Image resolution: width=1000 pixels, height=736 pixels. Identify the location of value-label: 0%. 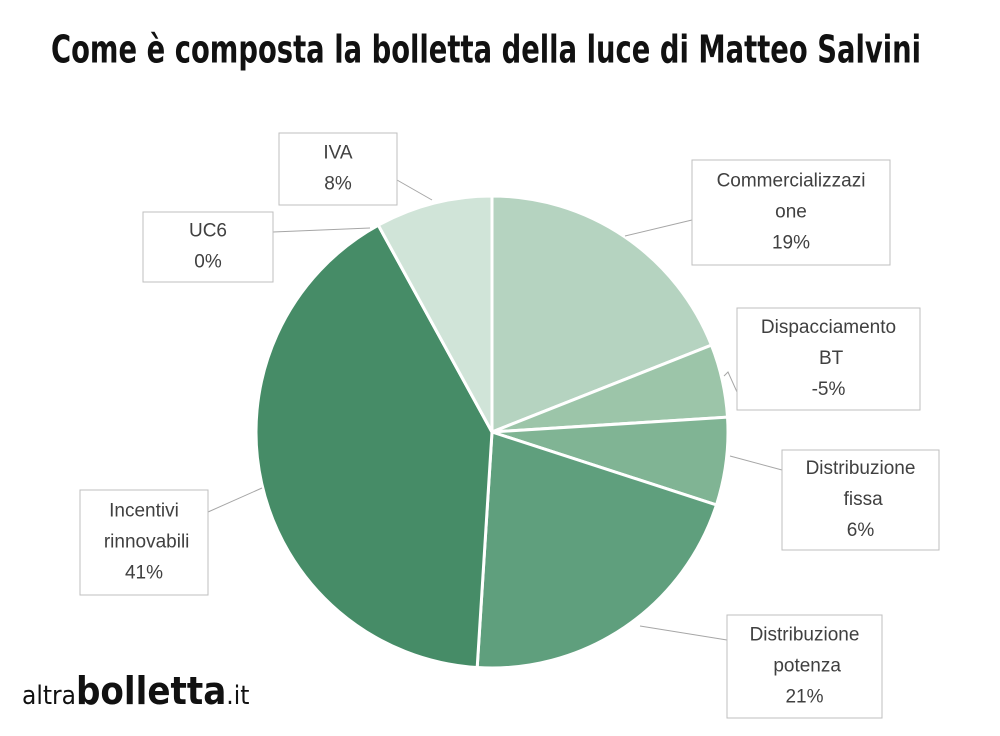
(208, 262).